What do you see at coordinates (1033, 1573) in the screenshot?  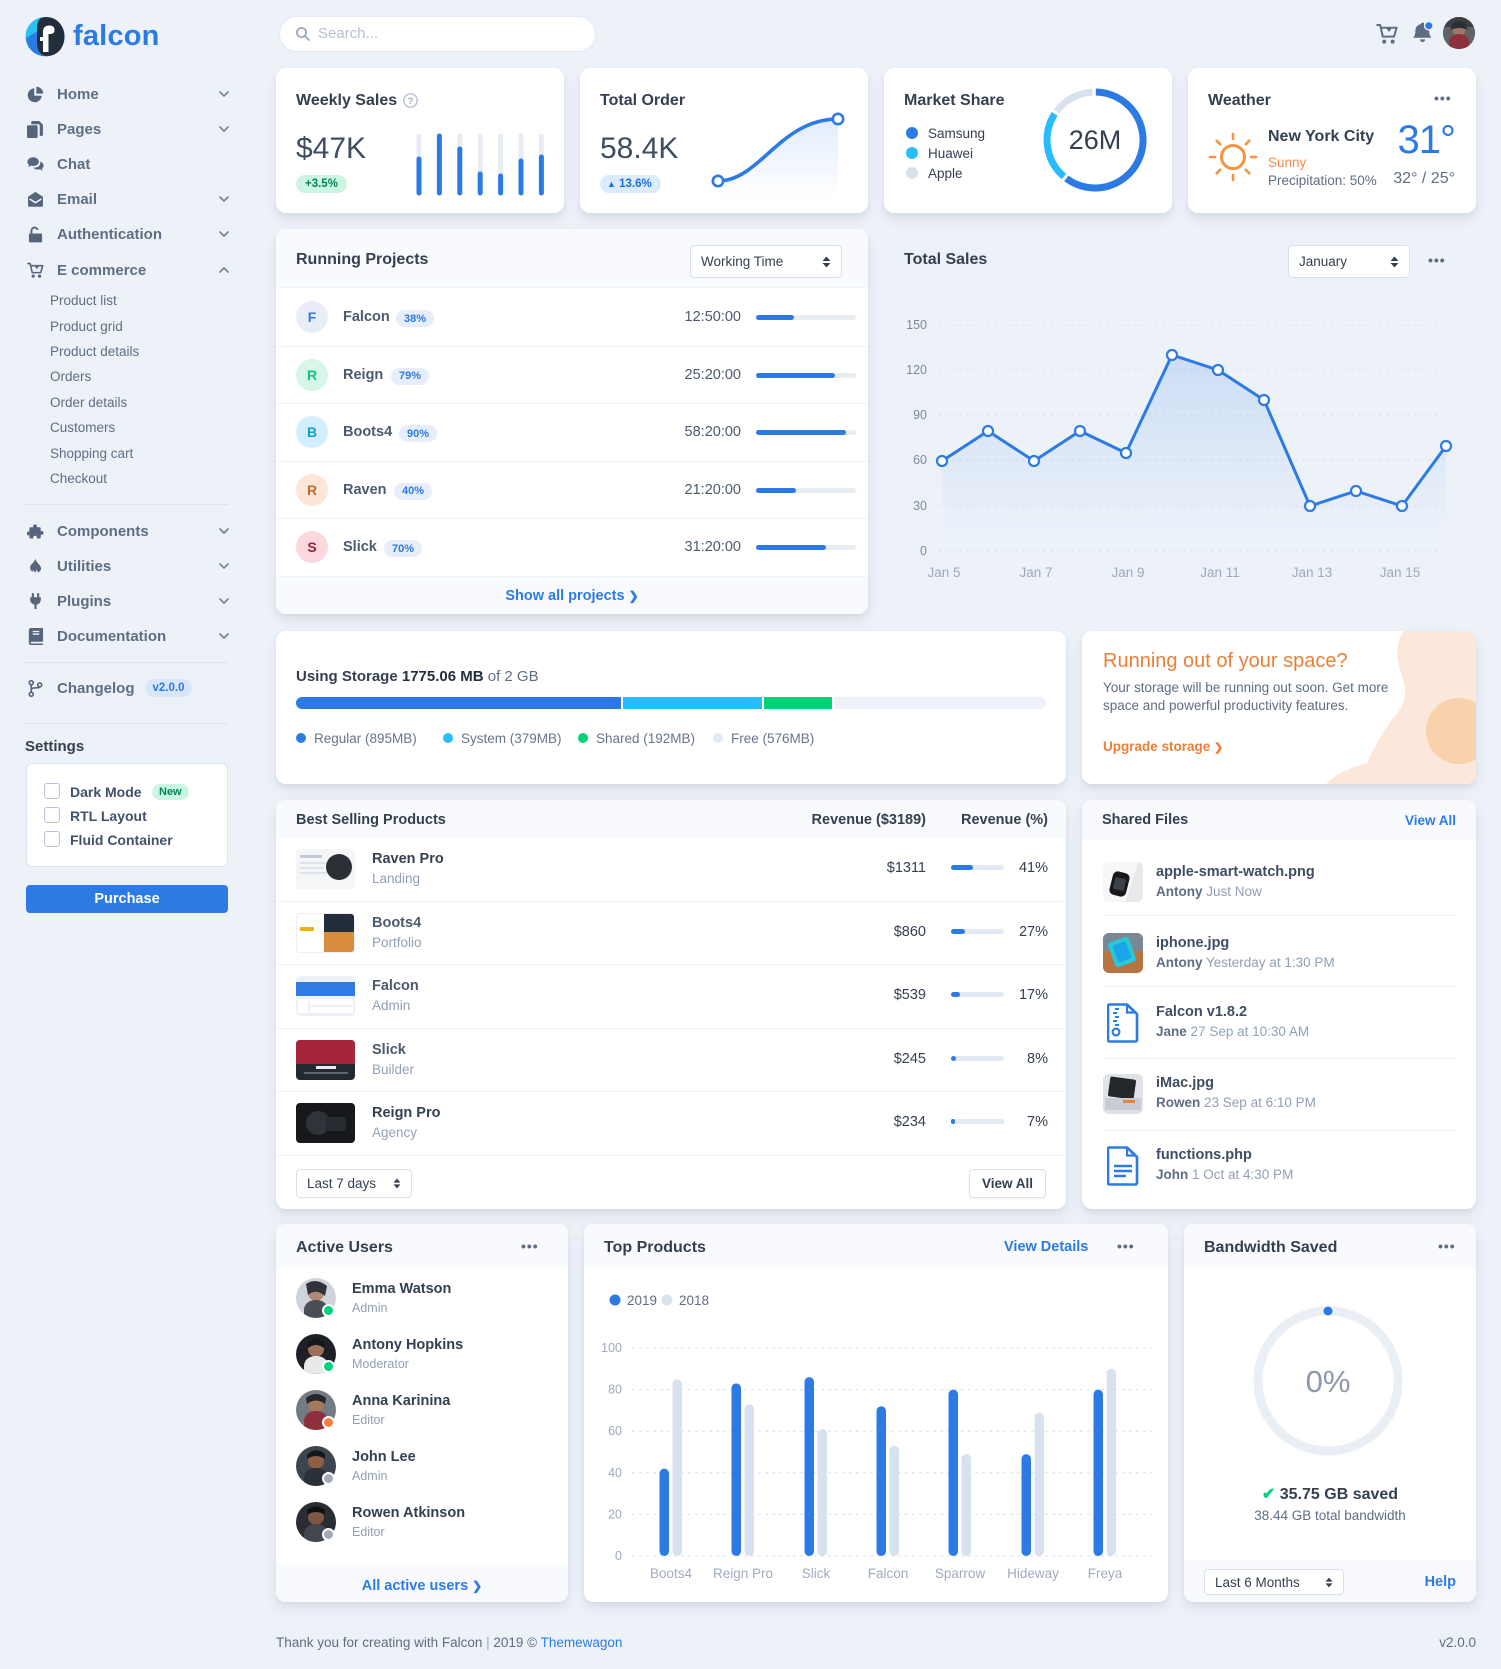 I see `svg-text: Hideway` at bounding box center [1033, 1573].